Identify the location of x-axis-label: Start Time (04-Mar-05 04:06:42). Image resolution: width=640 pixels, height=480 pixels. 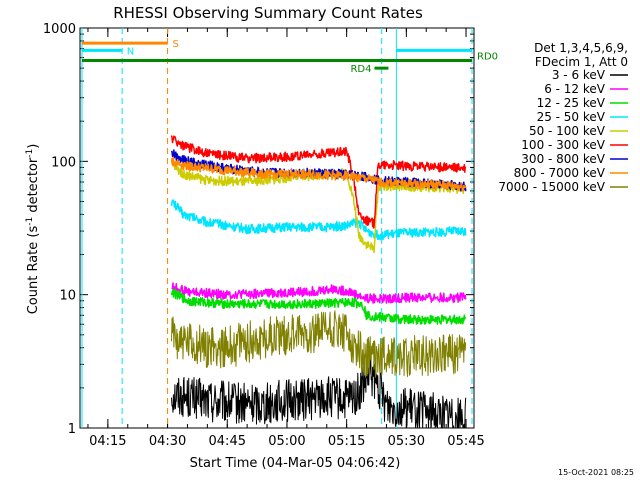
(295, 463).